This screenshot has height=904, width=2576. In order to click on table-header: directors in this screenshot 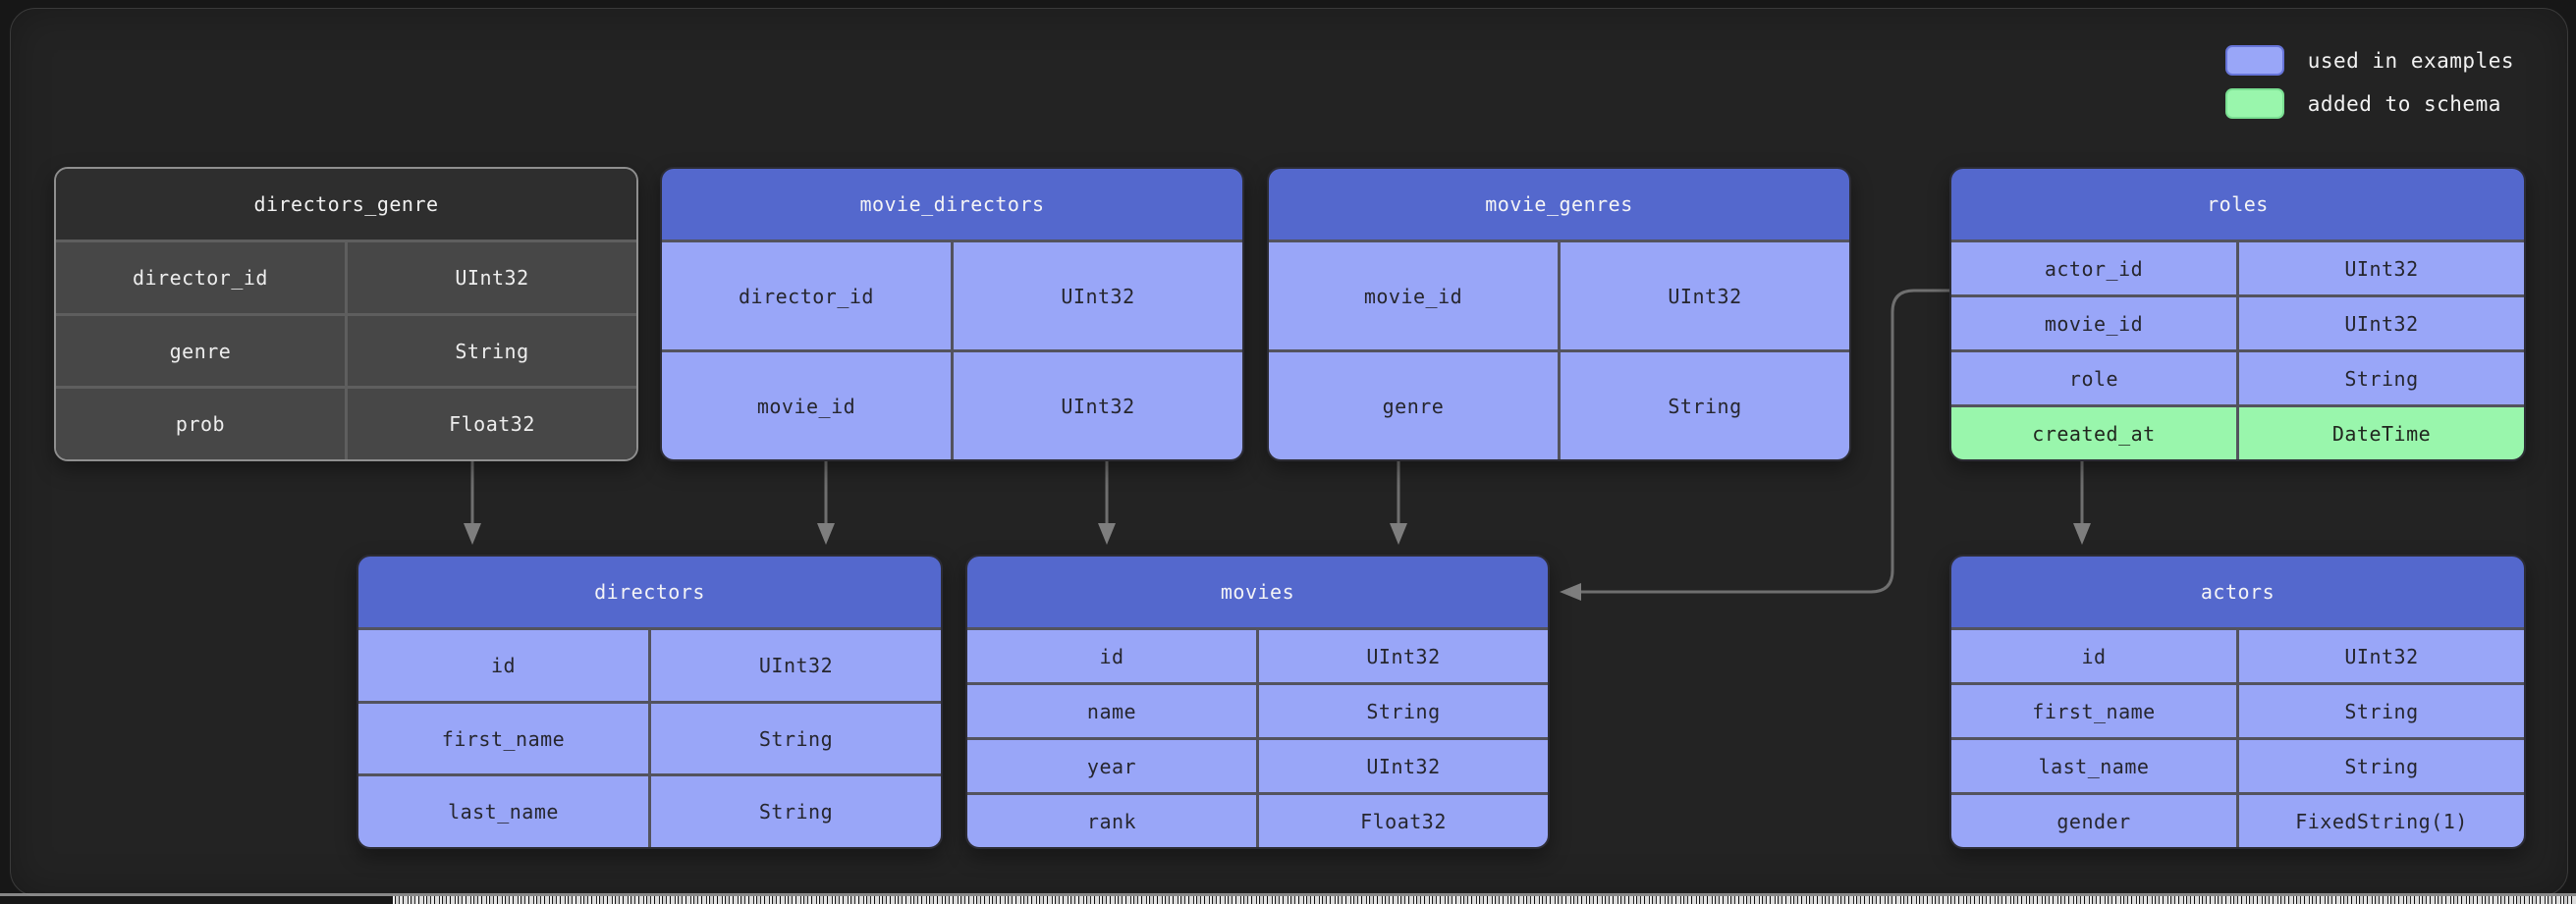, I will do `click(649, 592)`.